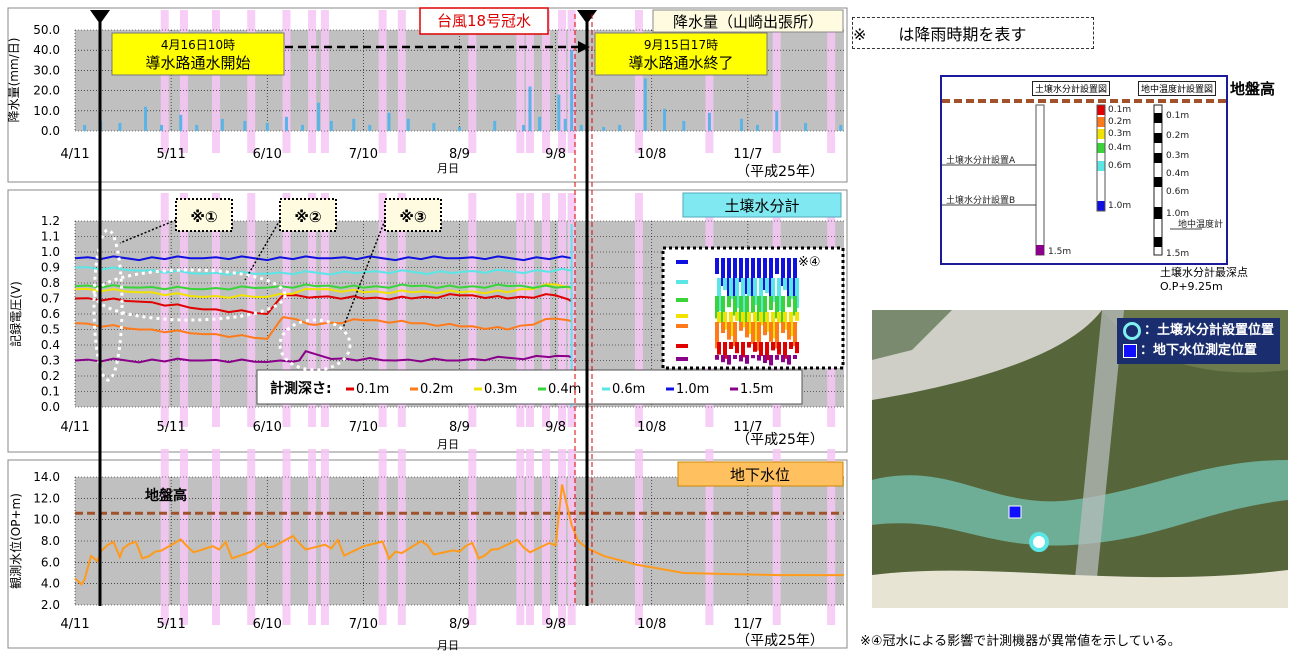  I want to click on photo-legend-item-1: ：土壌水分計設置位置, so click(1198, 331).